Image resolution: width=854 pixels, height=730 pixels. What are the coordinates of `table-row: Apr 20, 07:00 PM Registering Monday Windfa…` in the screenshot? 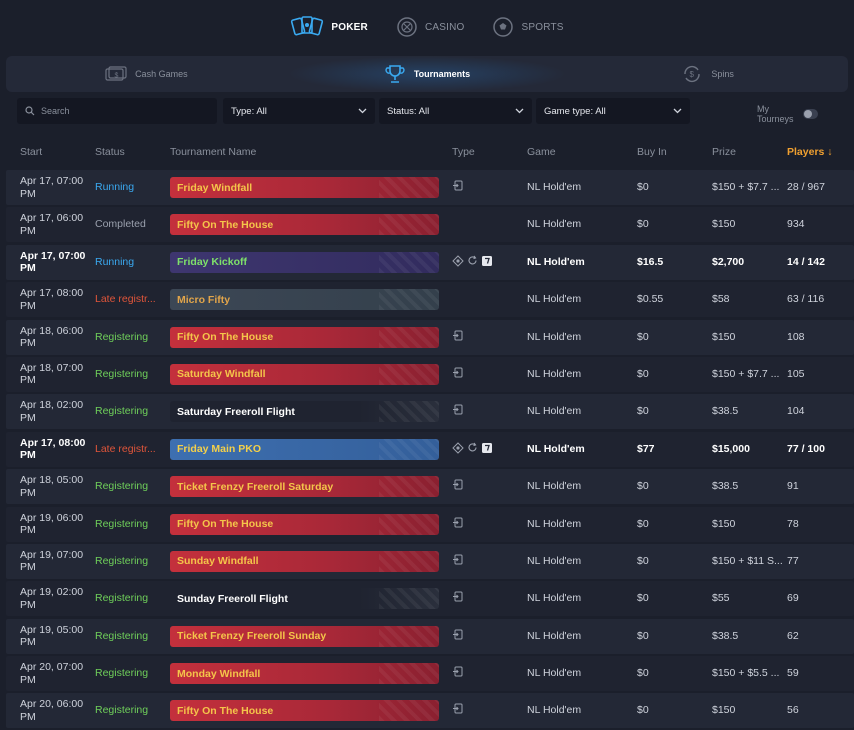 It's located at (430, 674).